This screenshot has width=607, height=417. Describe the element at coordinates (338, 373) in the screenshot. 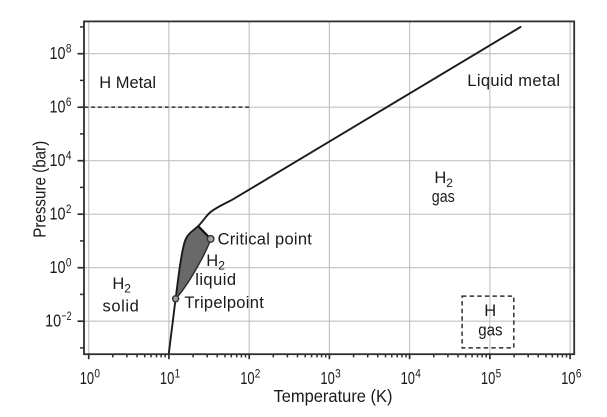

I see `svg-text: 3` at that location.